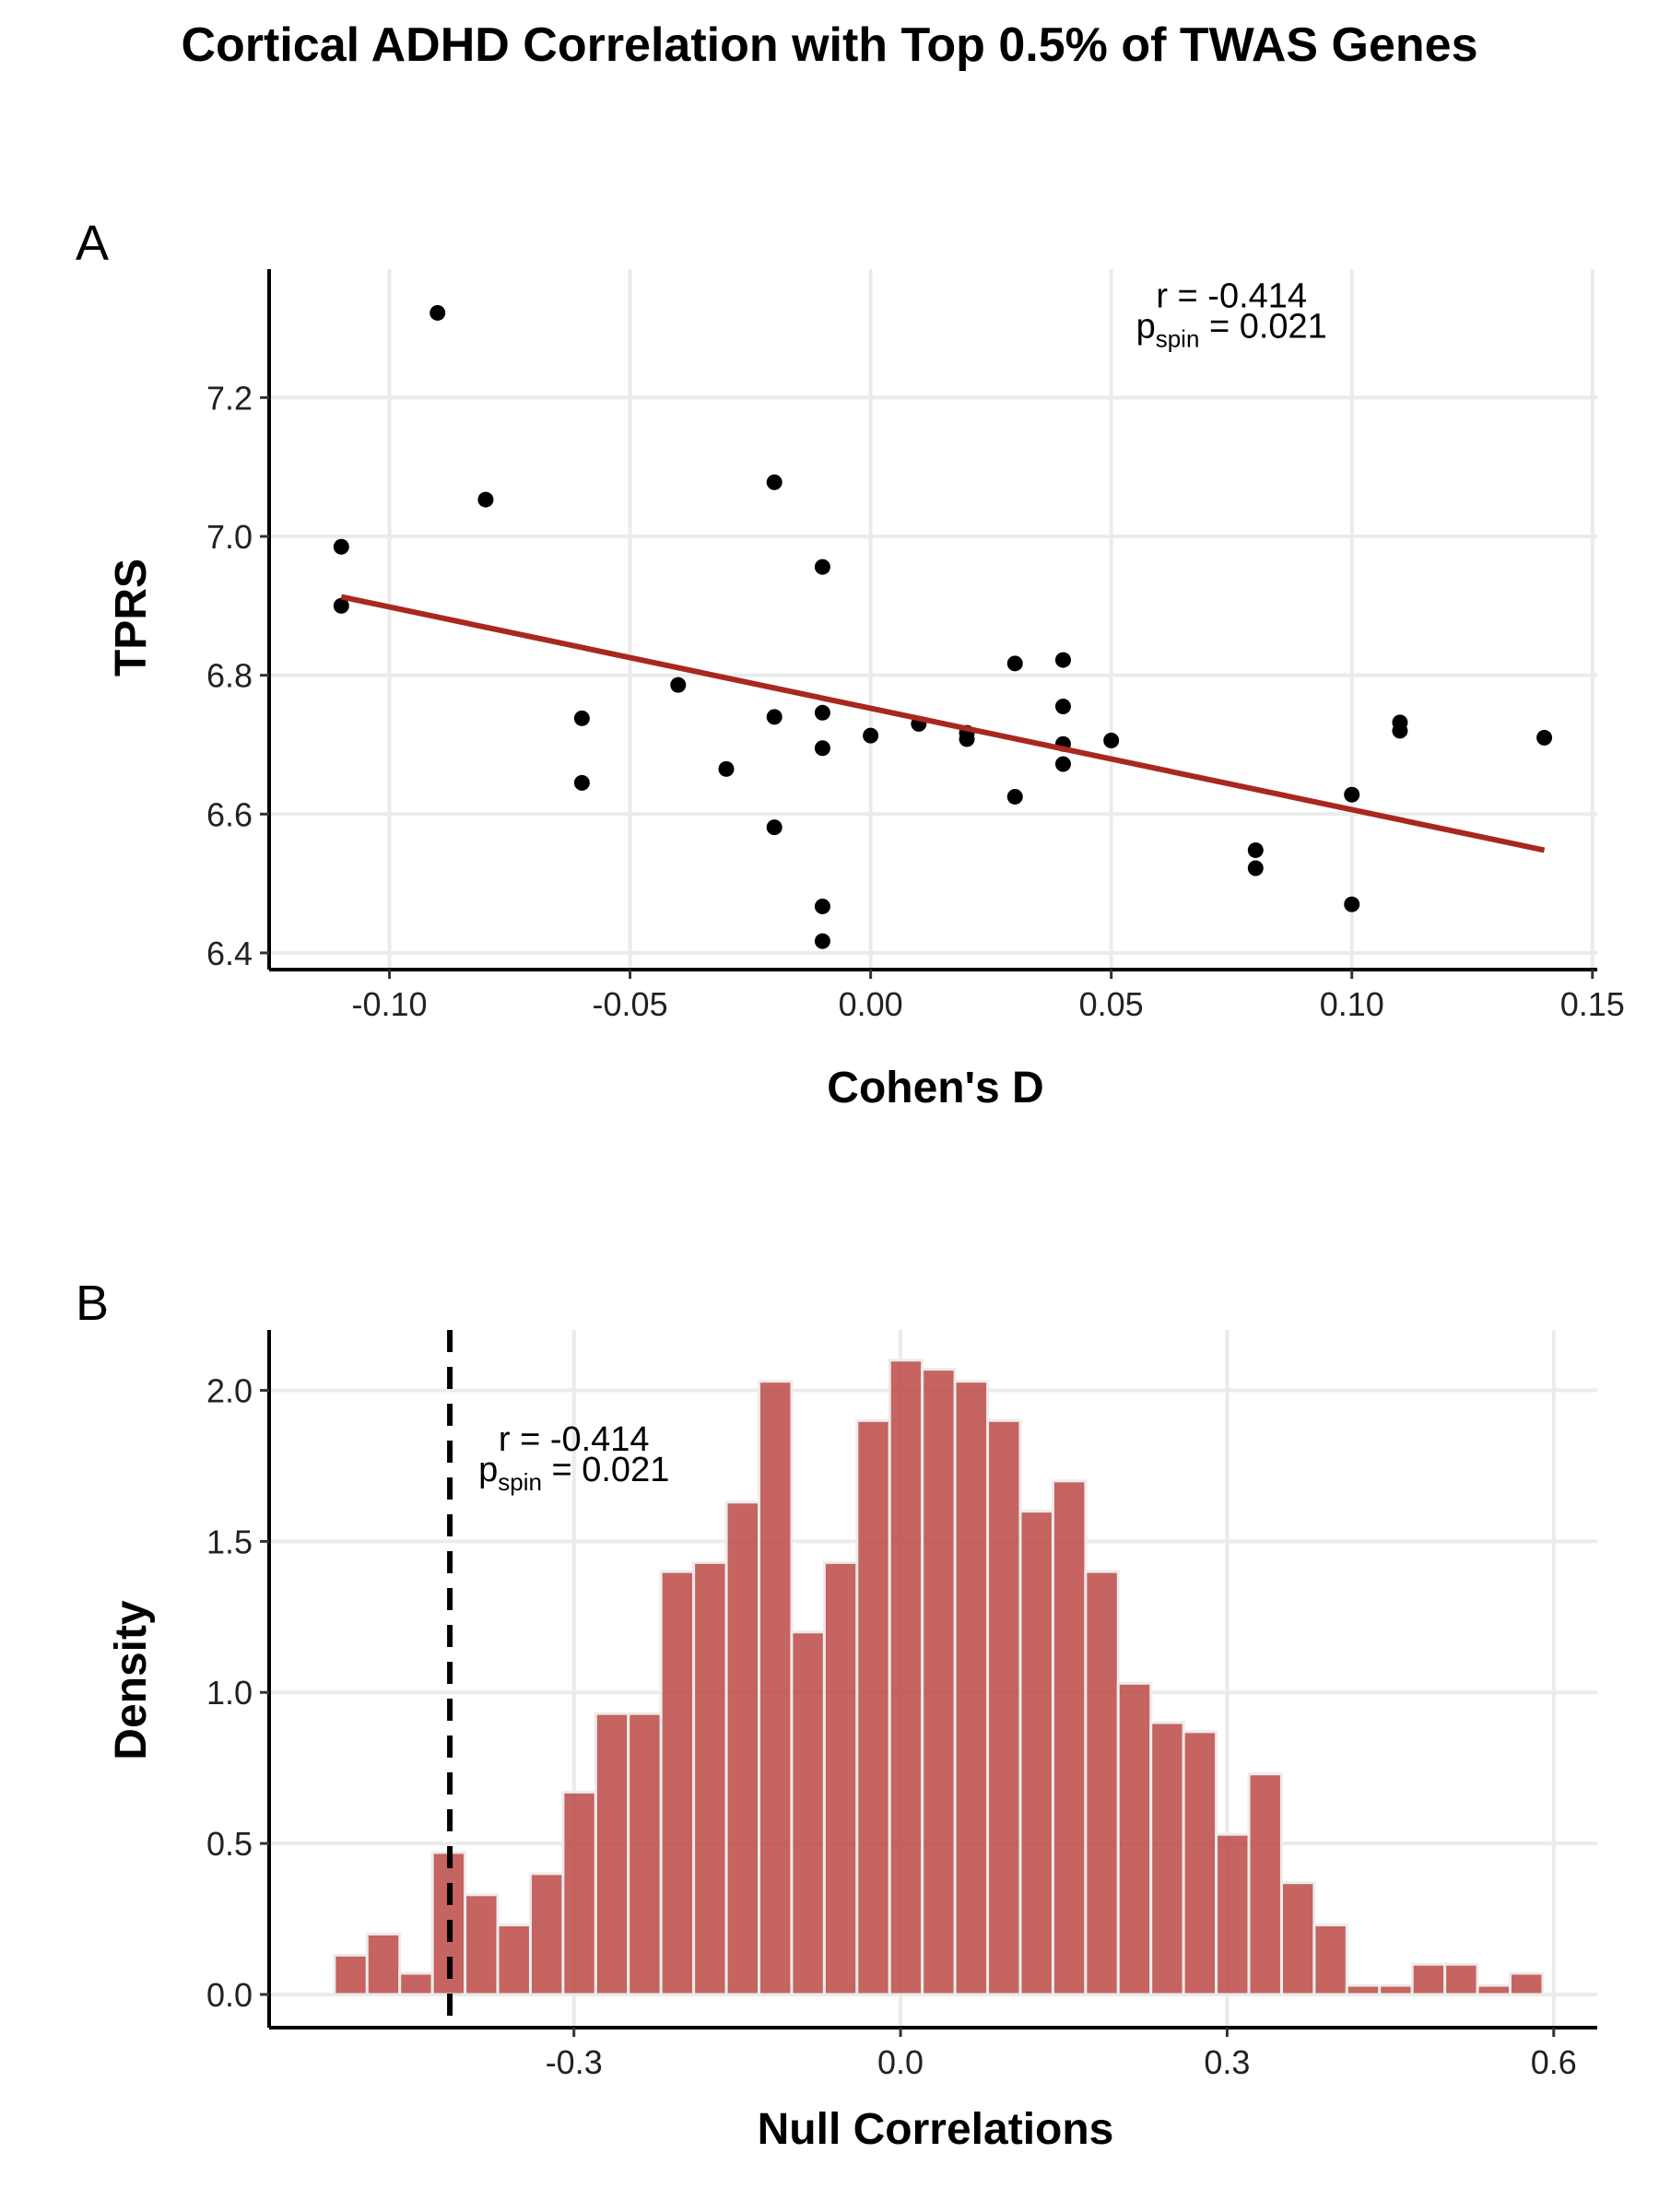 The image size is (1659, 2212). Describe the element at coordinates (229, 1391) in the screenshot. I see `panel-b-y-tick-label: 2.0` at that location.